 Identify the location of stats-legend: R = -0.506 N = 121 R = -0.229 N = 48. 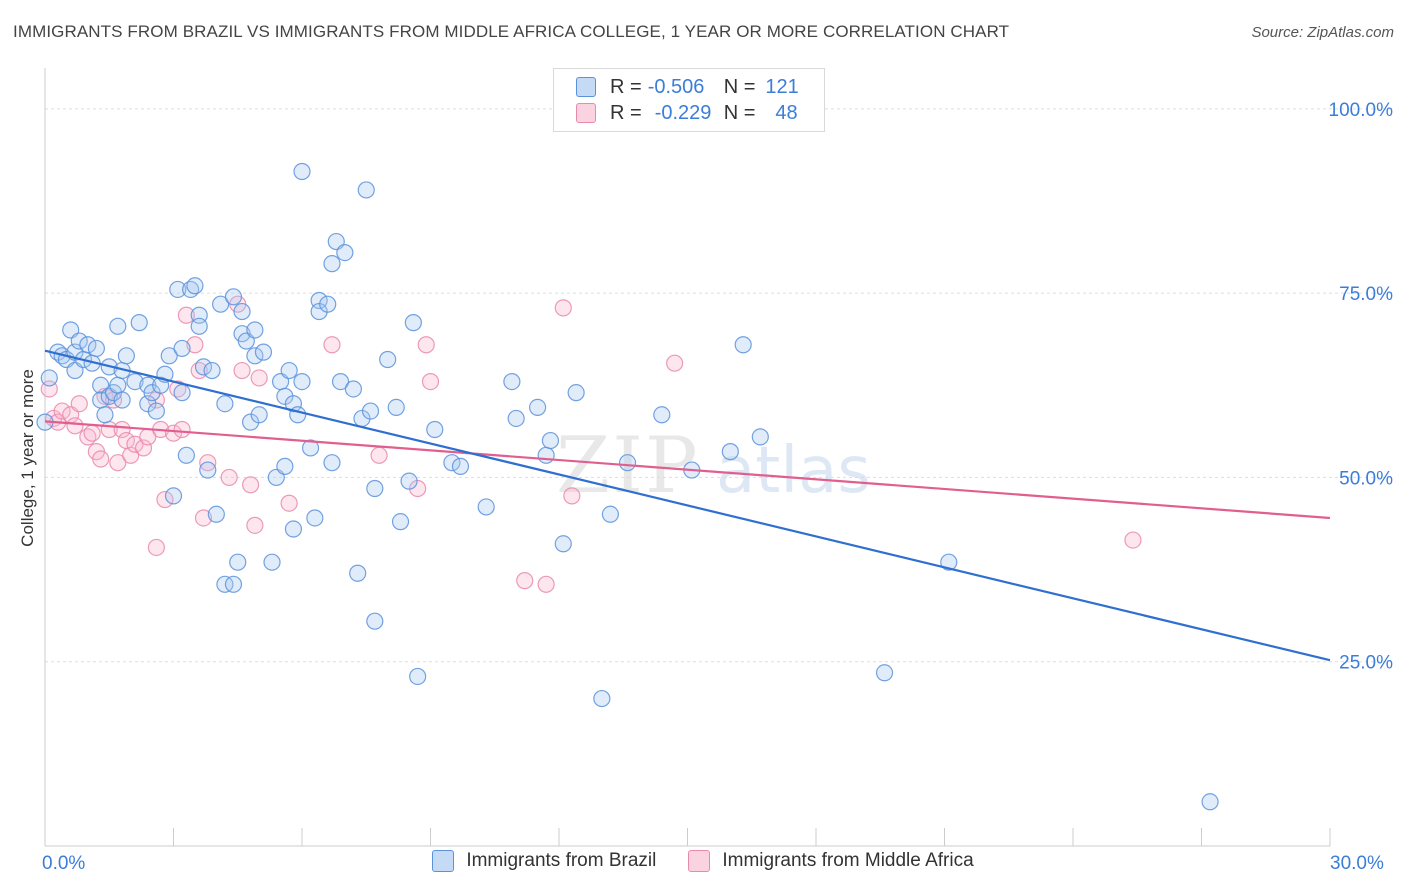
(689, 100).